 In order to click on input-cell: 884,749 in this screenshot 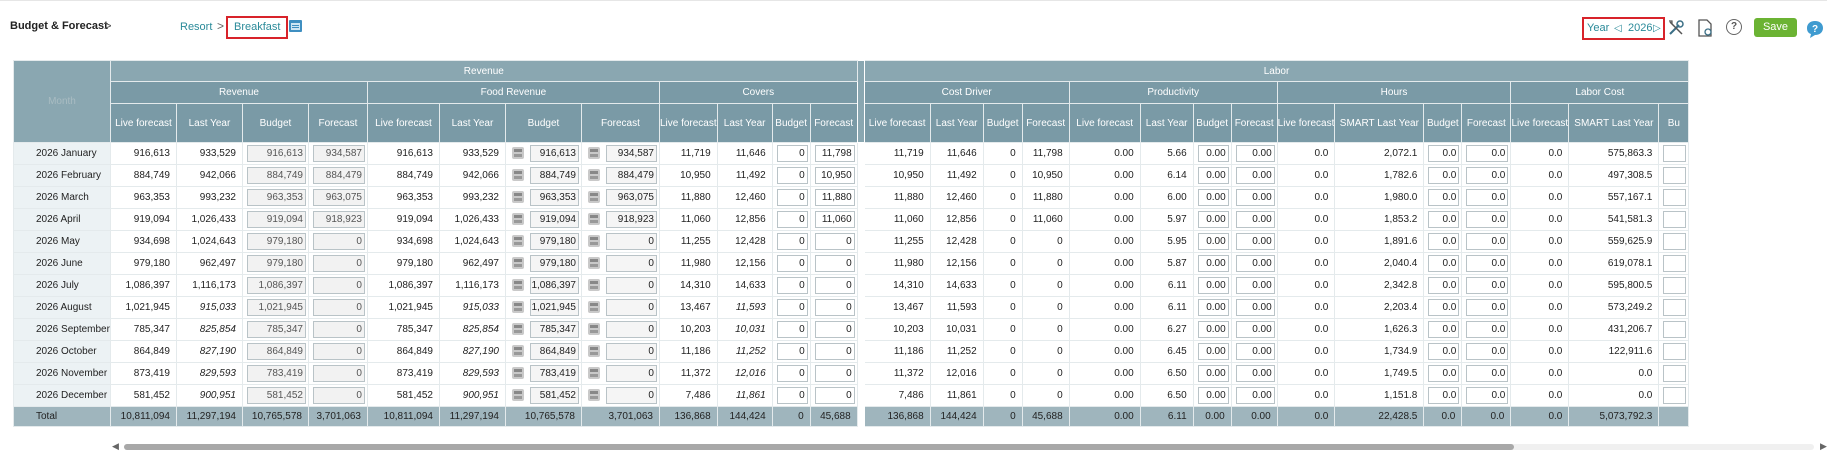, I will do `click(275, 175)`.